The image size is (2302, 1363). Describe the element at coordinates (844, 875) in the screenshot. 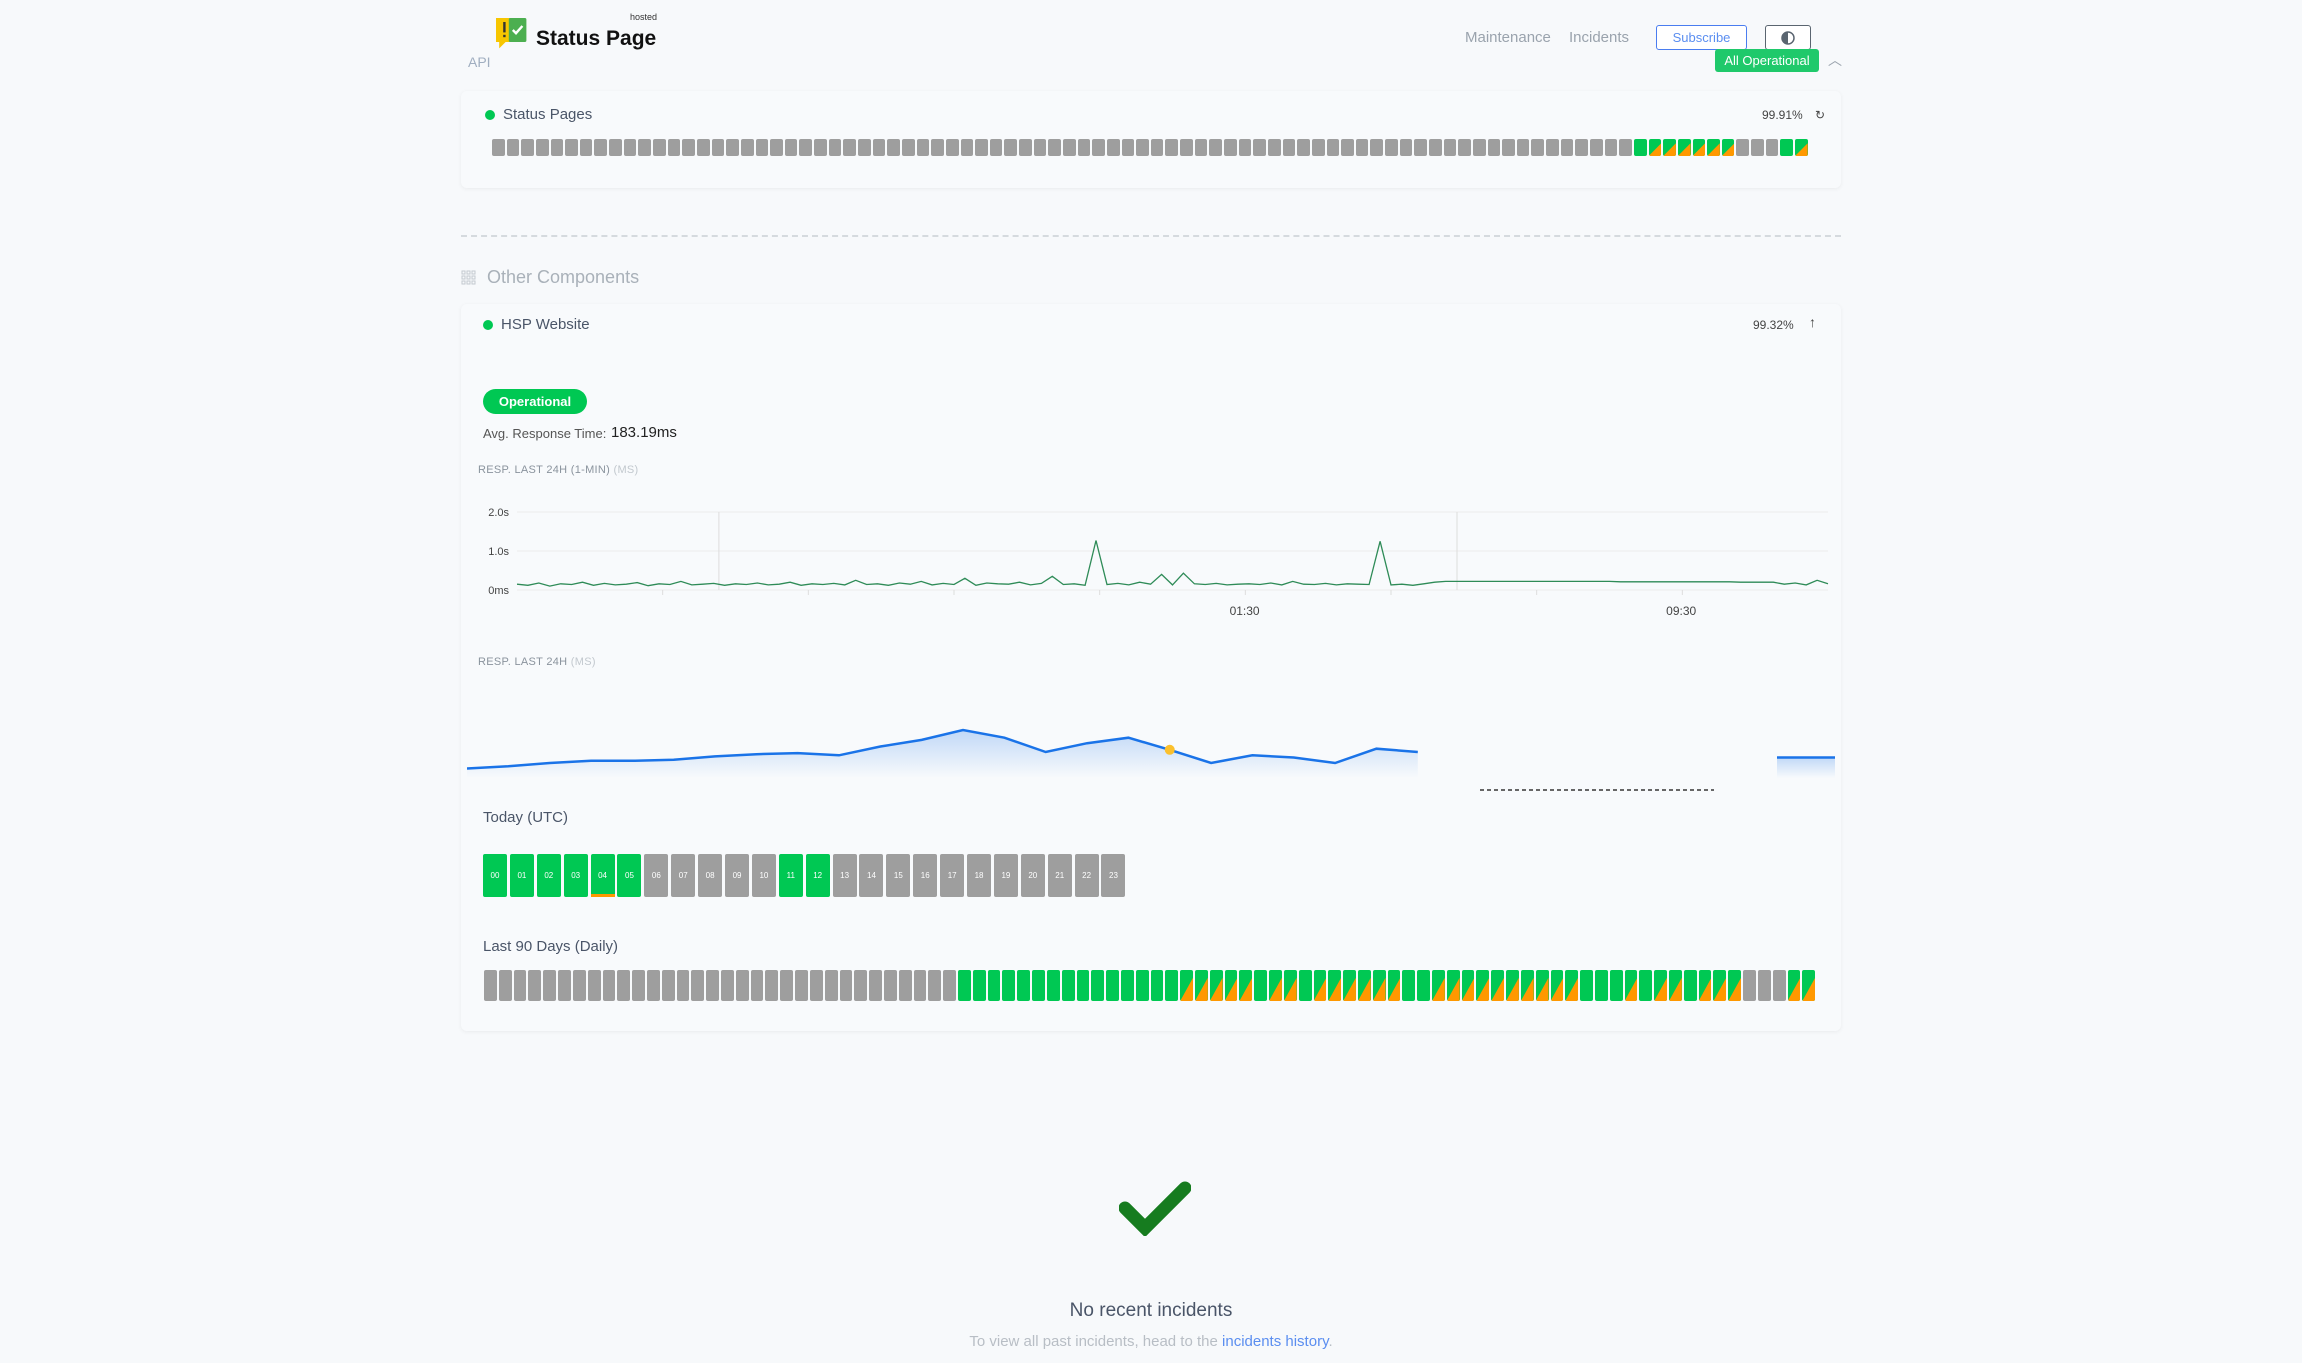

I see `hour-bar: 13` at that location.